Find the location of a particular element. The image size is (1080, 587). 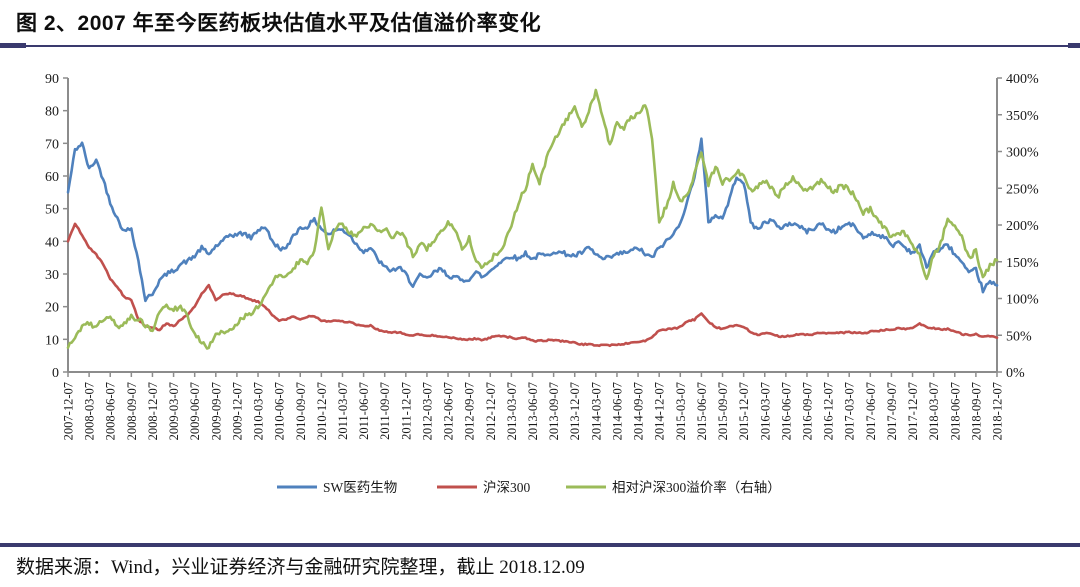

right-axis-tick-label: 100% is located at coordinates (1022, 300).